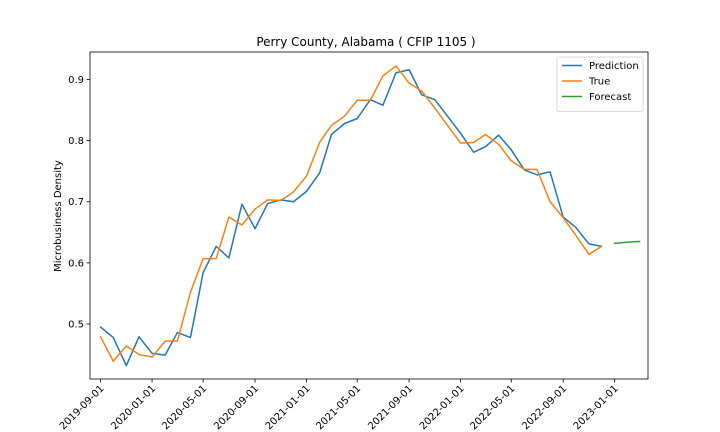  I want to click on y-tick-label: 0.7, so click(76, 202).